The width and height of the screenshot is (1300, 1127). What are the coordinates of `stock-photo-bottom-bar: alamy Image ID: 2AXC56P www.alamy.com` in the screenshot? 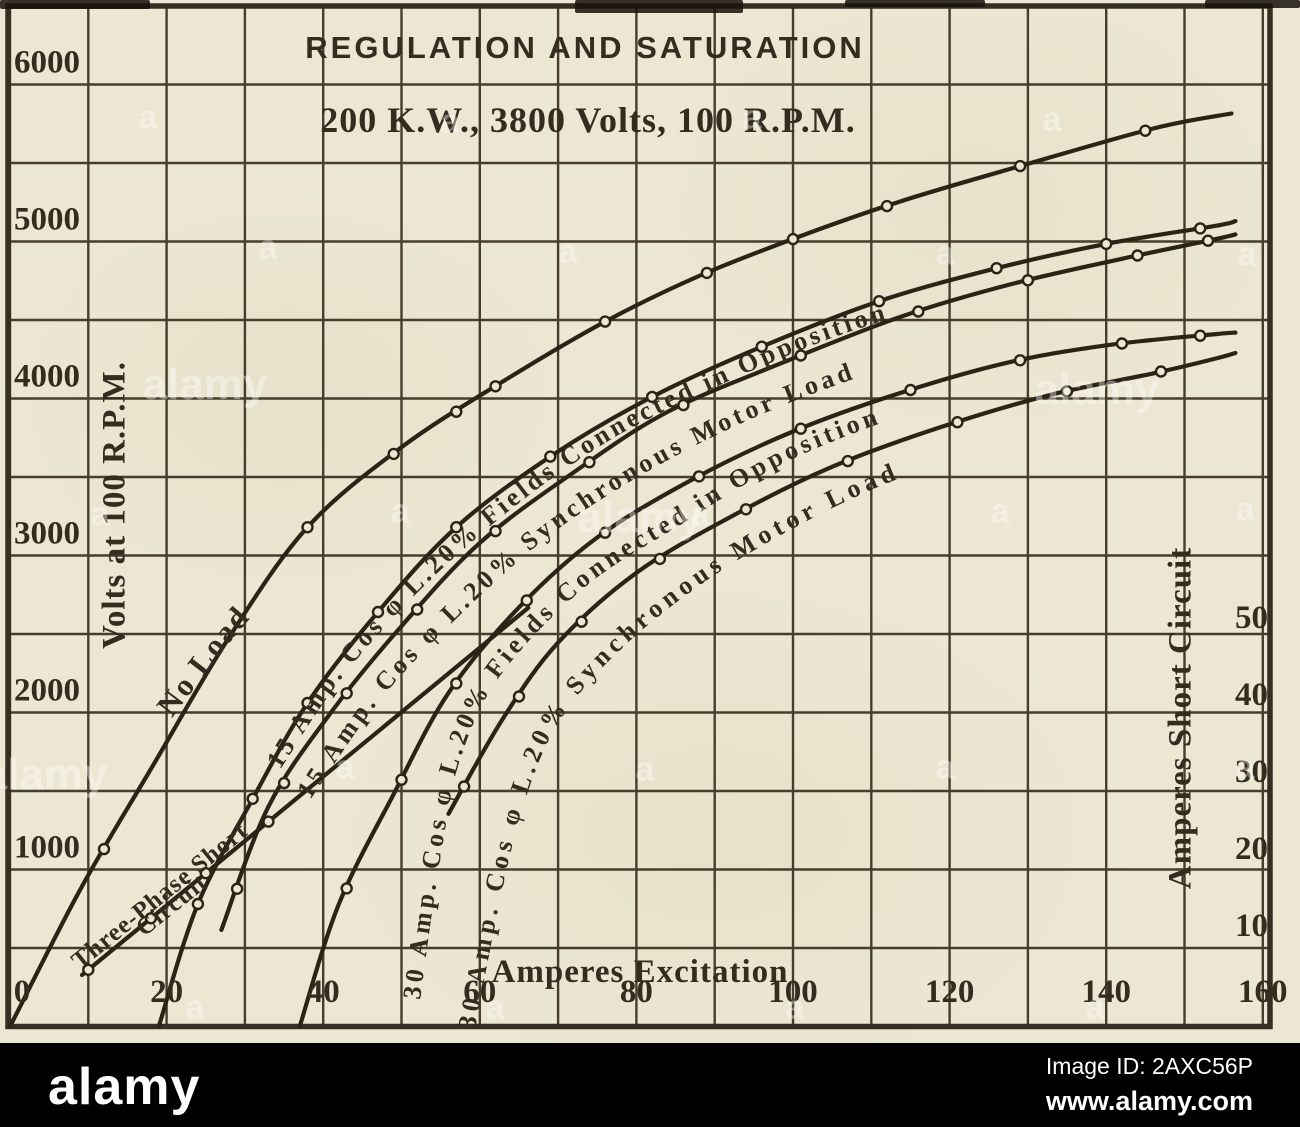 It's located at (650, 1085).